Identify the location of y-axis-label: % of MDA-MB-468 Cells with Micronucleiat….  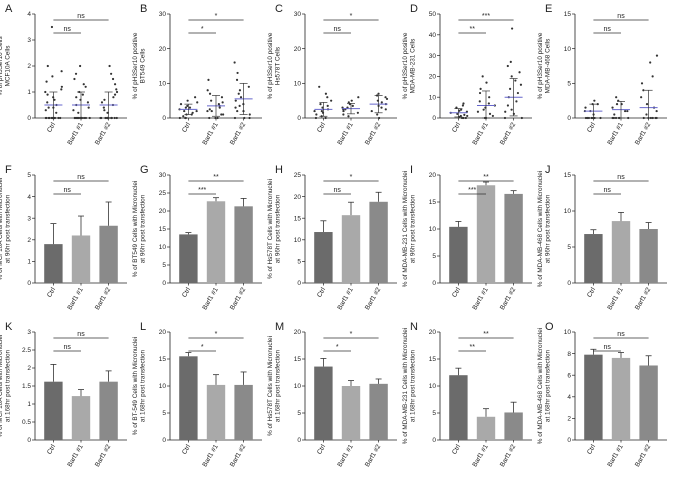
(544, 229).